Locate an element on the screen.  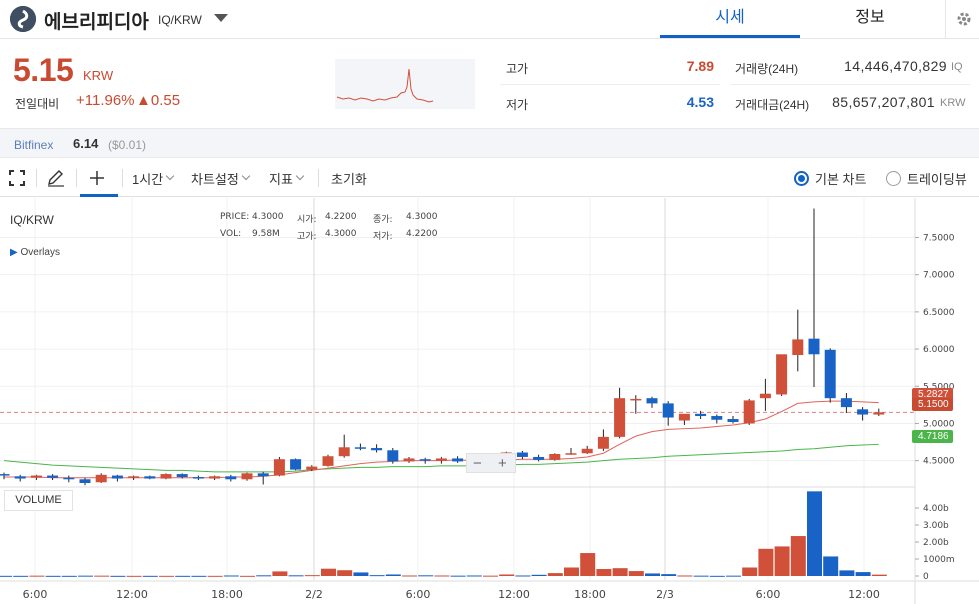
indicators-select: 지표 is located at coordinates (287, 178).